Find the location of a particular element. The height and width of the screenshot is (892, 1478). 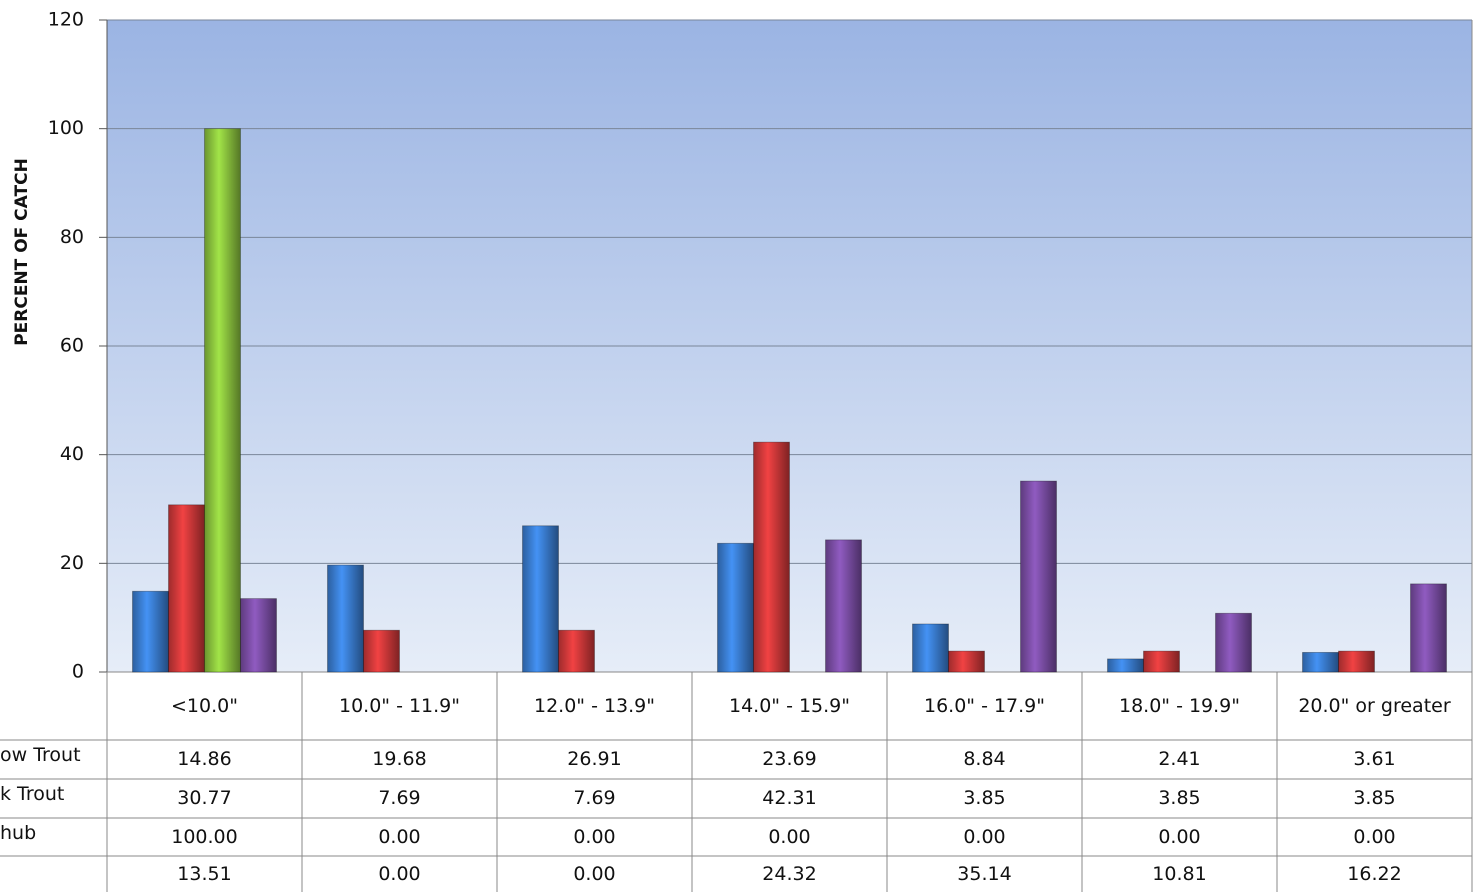

legend-entry: ow Trout is located at coordinates (40, 755).